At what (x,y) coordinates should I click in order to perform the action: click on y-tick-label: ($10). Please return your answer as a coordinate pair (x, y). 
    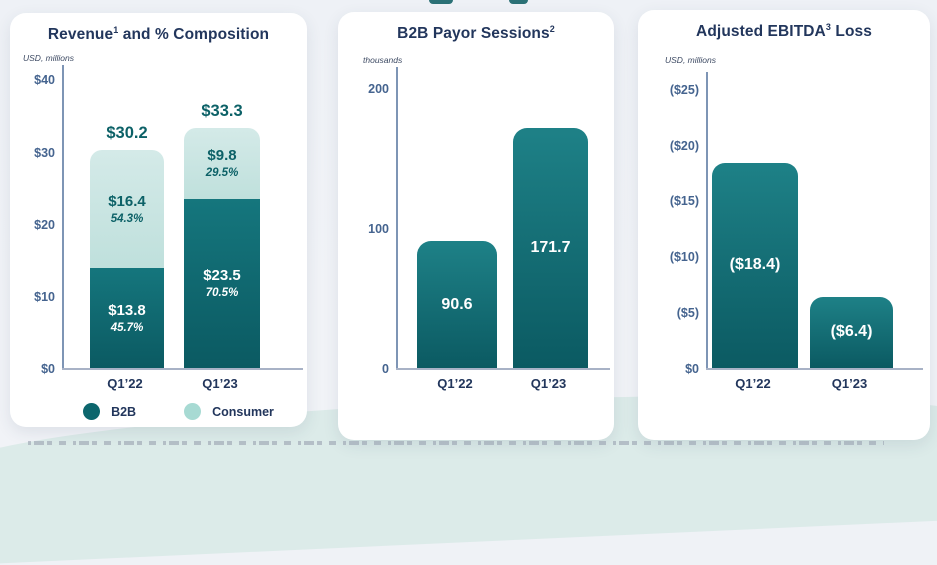
    Looking at the image, I should click on (684, 257).